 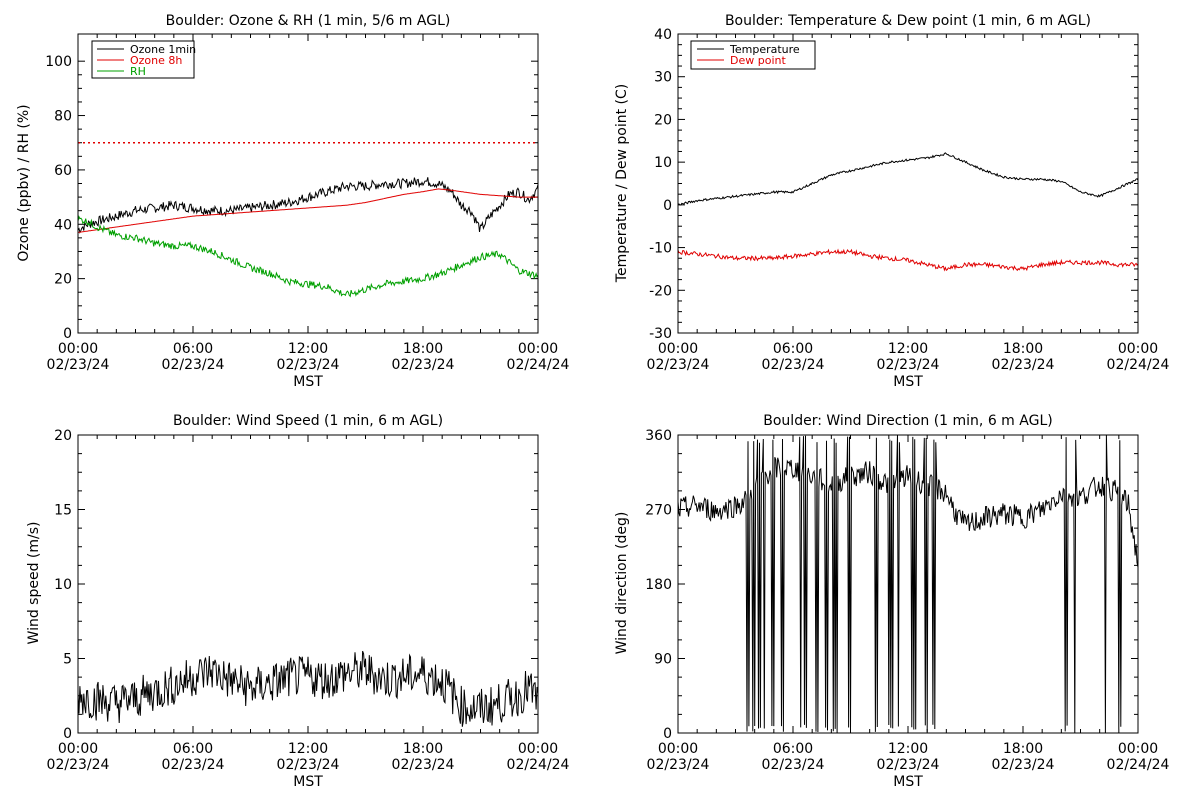 I want to click on legend-label-temperature: Temperature, so click(x=764, y=49).